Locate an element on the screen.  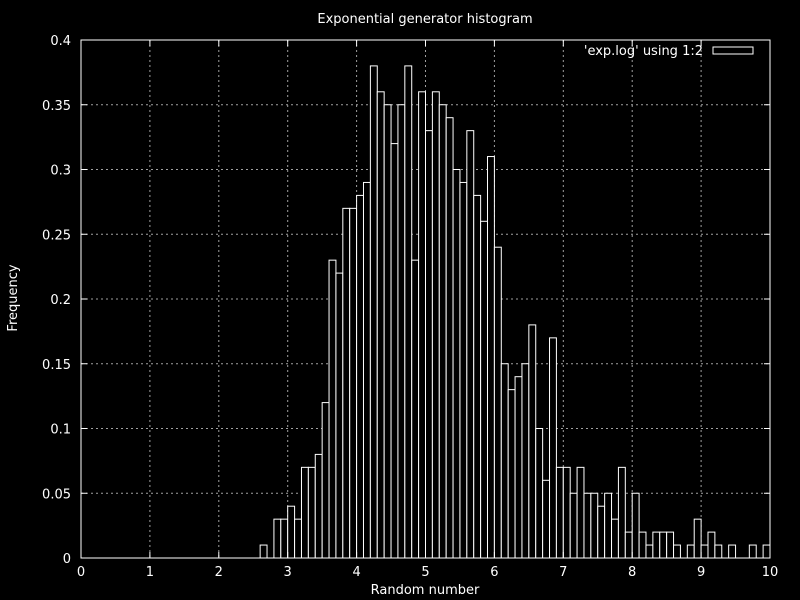
x-tick-label: 10 is located at coordinates (770, 572).